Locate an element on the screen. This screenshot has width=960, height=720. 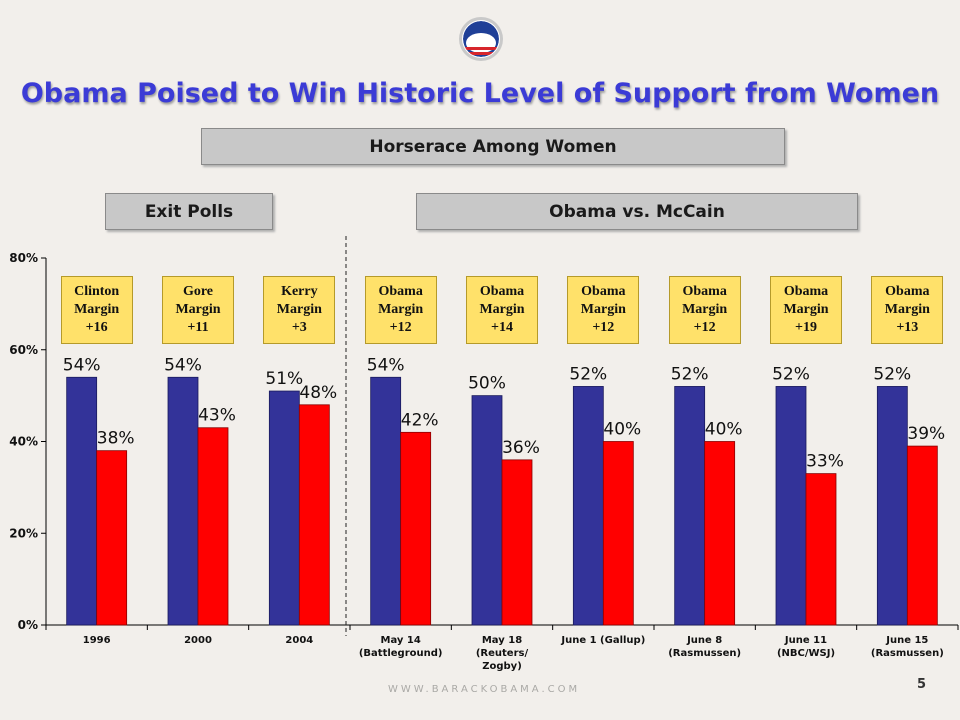
x-category-label: 2000 is located at coordinates (198, 640).